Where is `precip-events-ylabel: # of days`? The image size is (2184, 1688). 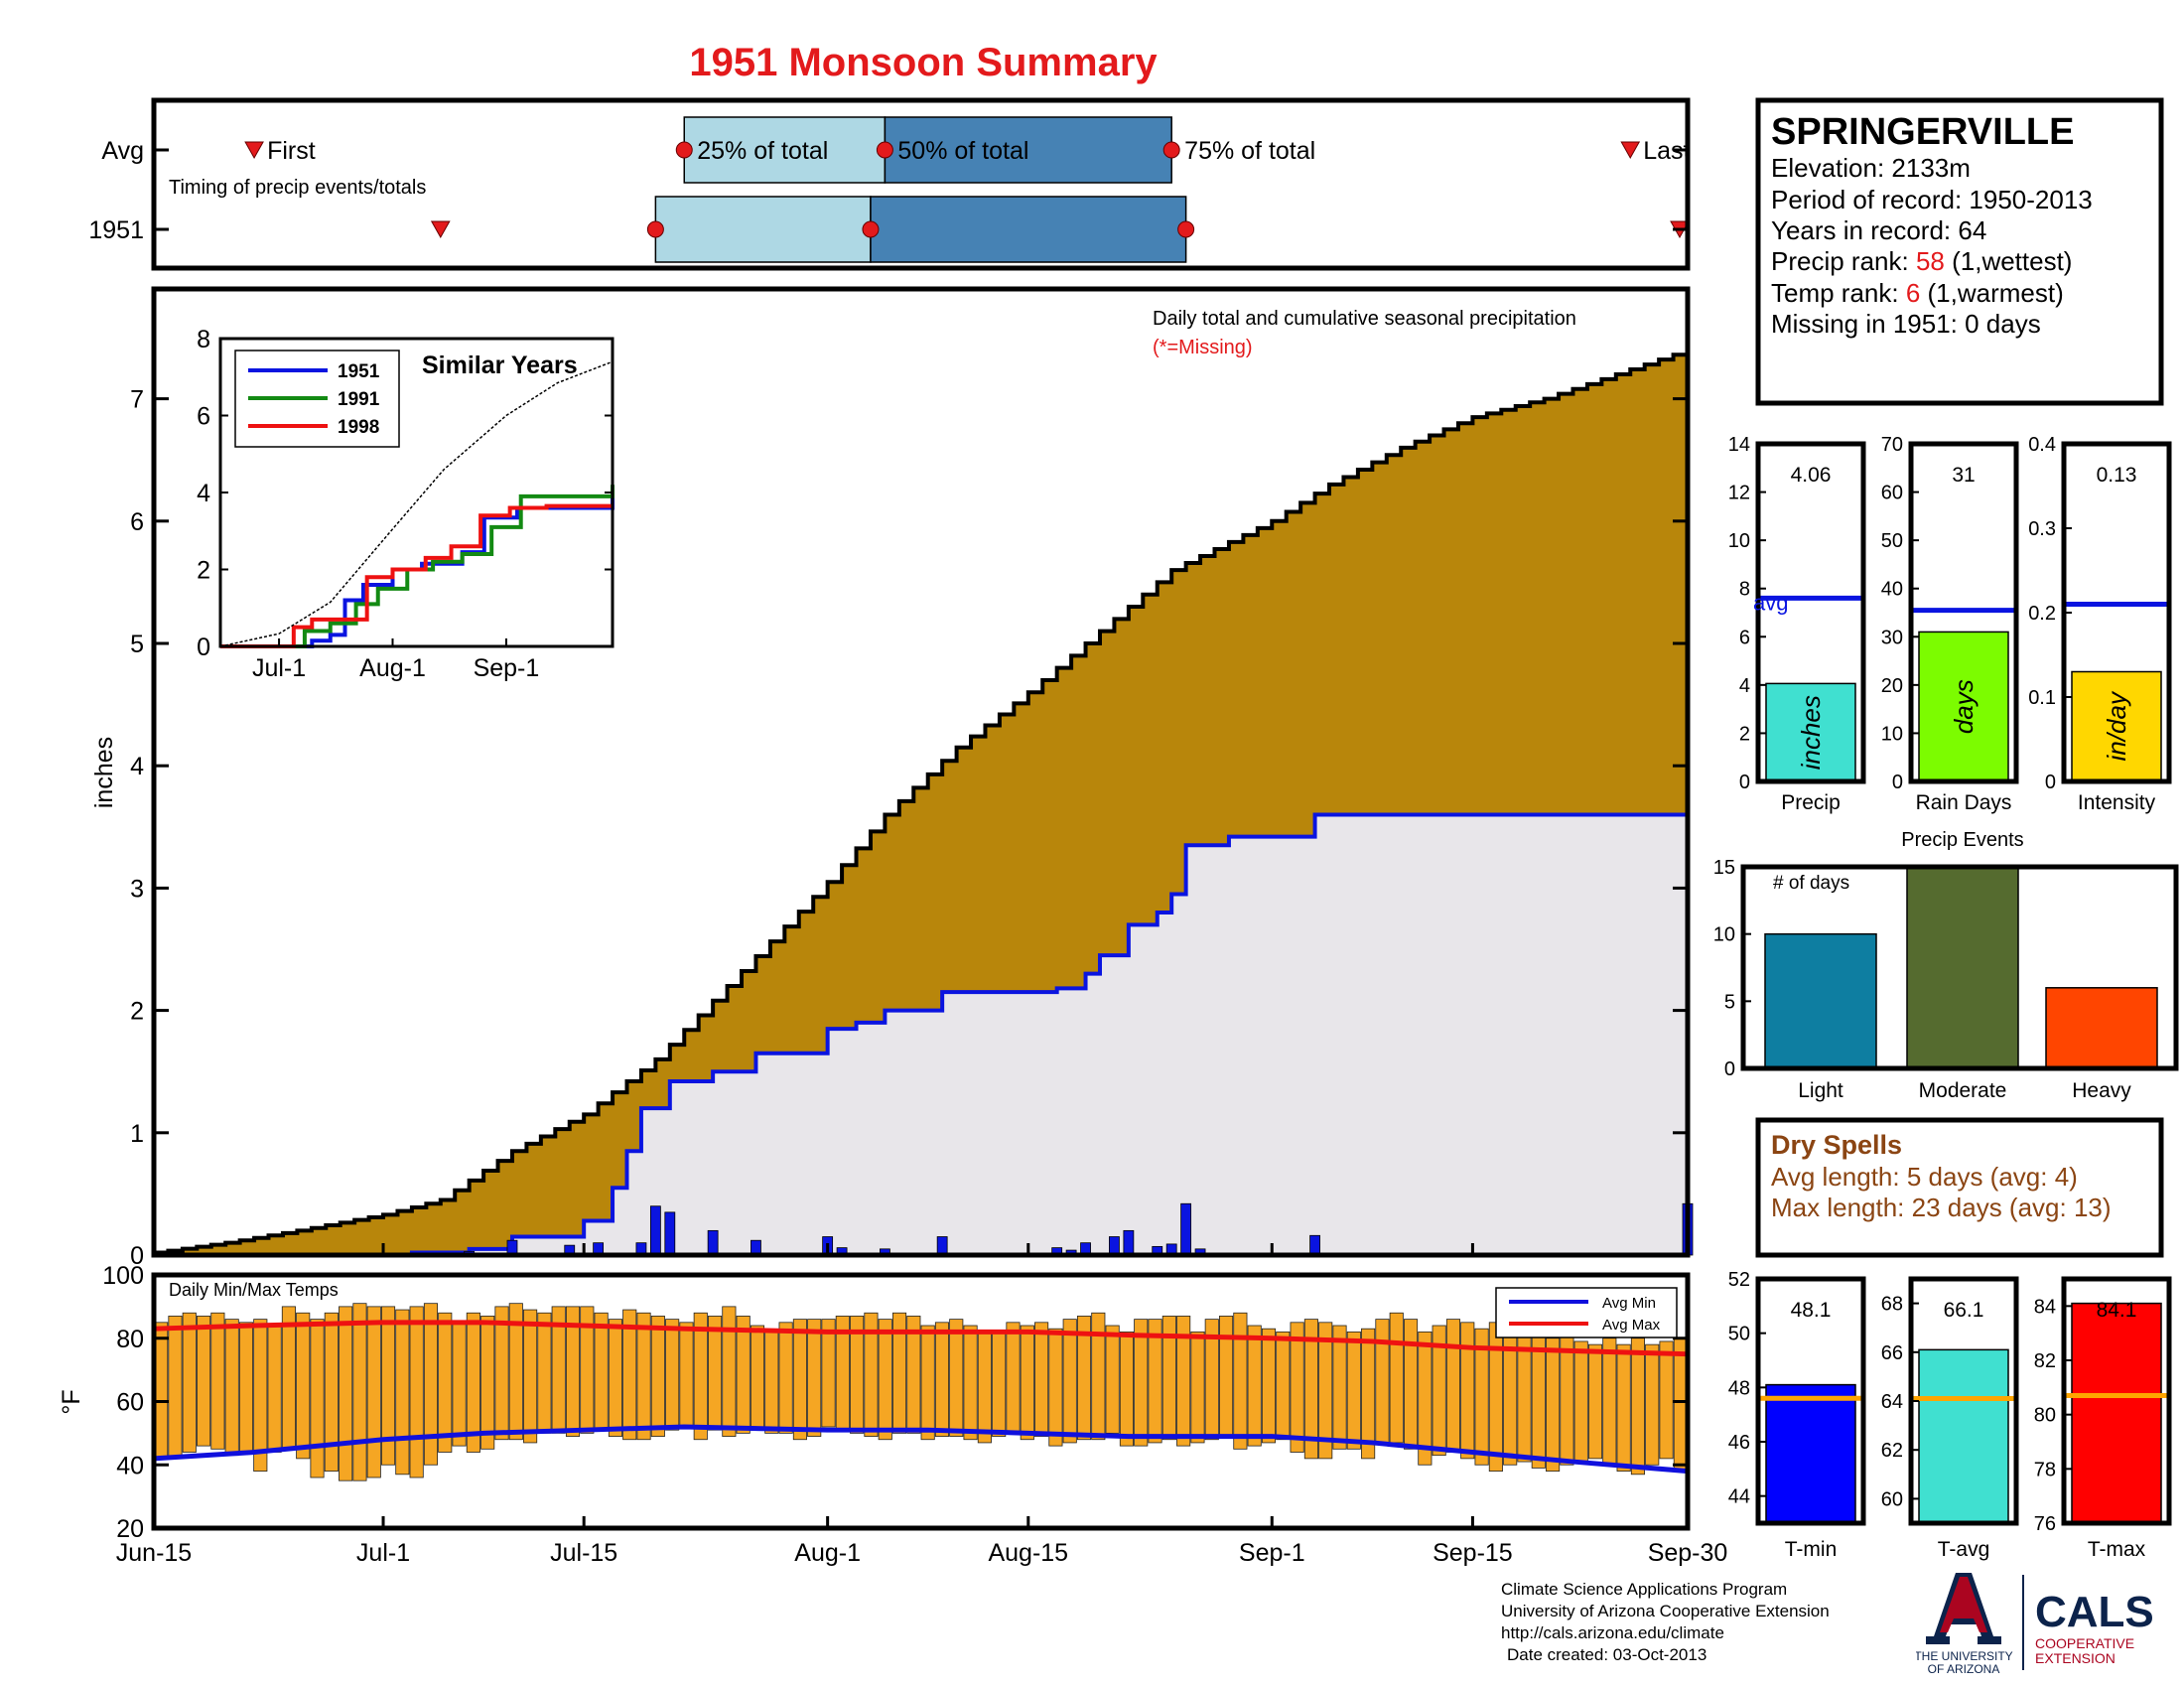
precip-events-ylabel: # of days is located at coordinates (1811, 883).